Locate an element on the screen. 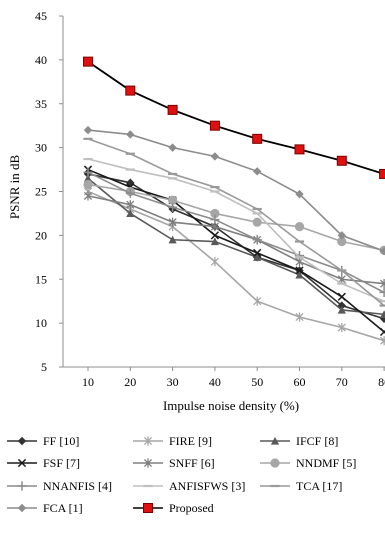  legend-item: FIRE [9] is located at coordinates (172, 441).